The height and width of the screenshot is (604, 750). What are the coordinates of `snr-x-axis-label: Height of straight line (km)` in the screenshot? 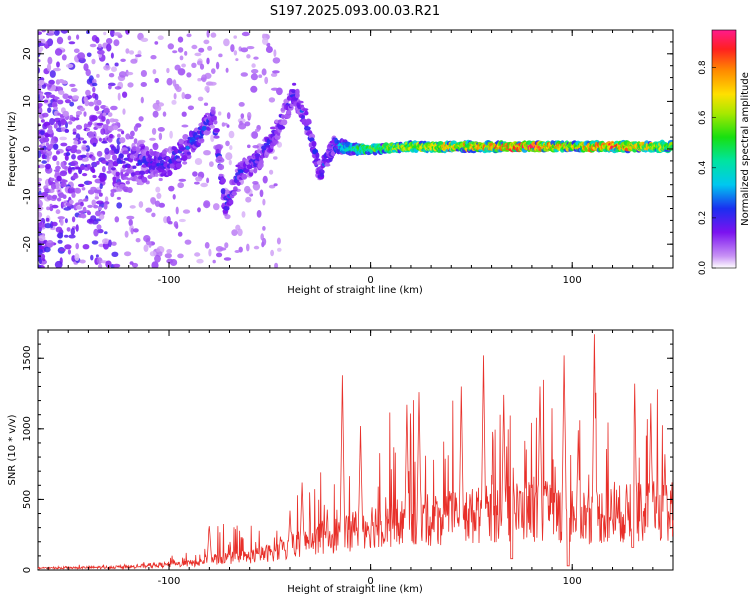 It's located at (355, 589).